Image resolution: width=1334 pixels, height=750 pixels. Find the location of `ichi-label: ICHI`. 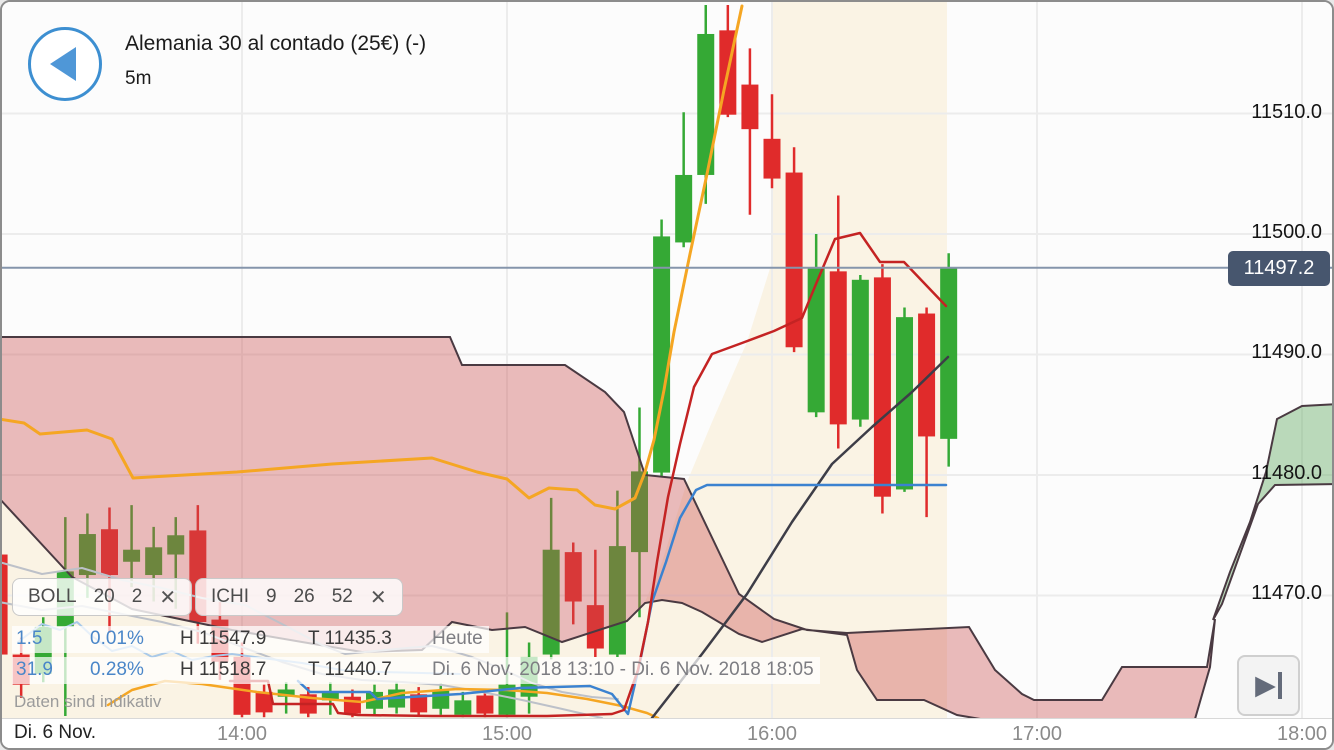

ichi-label: ICHI is located at coordinates (230, 596).